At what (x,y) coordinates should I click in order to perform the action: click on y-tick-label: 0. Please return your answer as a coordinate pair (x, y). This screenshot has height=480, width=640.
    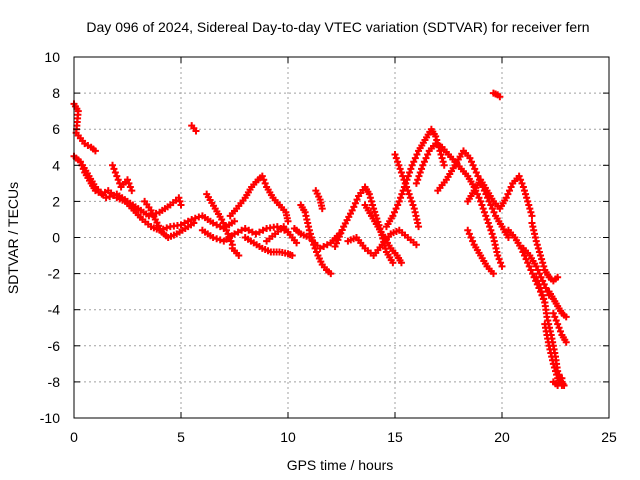
    Looking at the image, I should click on (56, 238).